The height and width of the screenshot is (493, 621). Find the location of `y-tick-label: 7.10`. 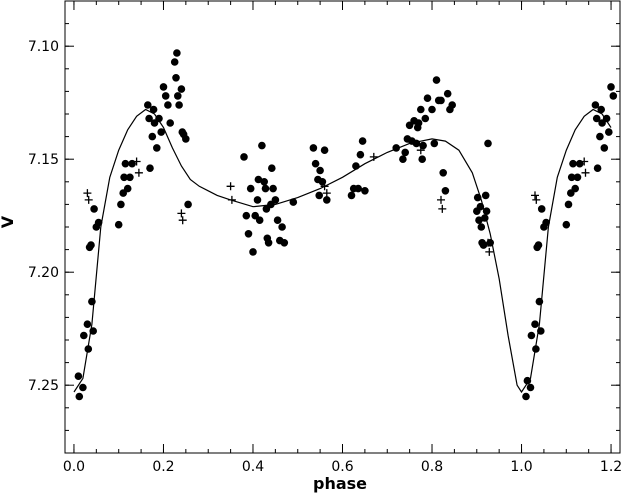

y-tick-label: 7.10 is located at coordinates (43, 47).